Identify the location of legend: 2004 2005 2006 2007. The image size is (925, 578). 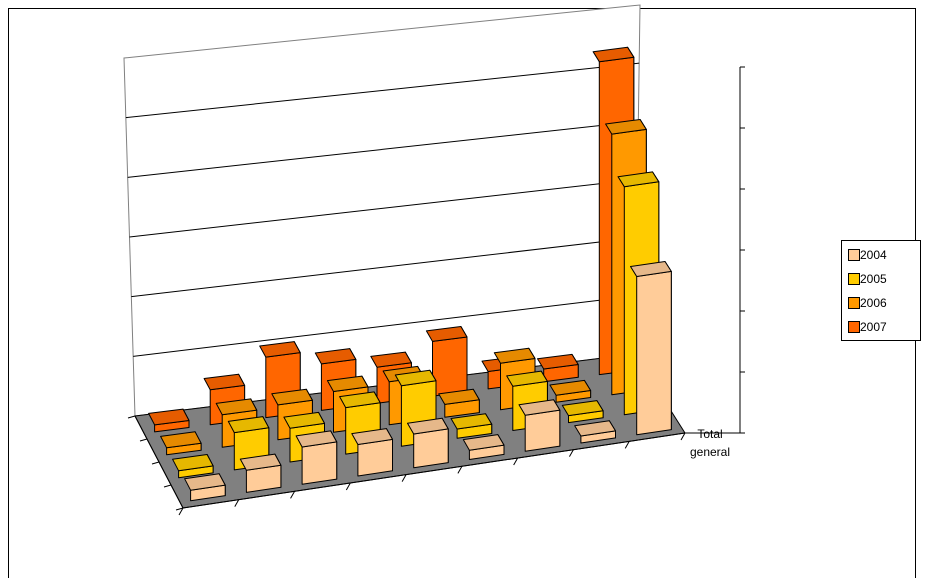
(881, 290).